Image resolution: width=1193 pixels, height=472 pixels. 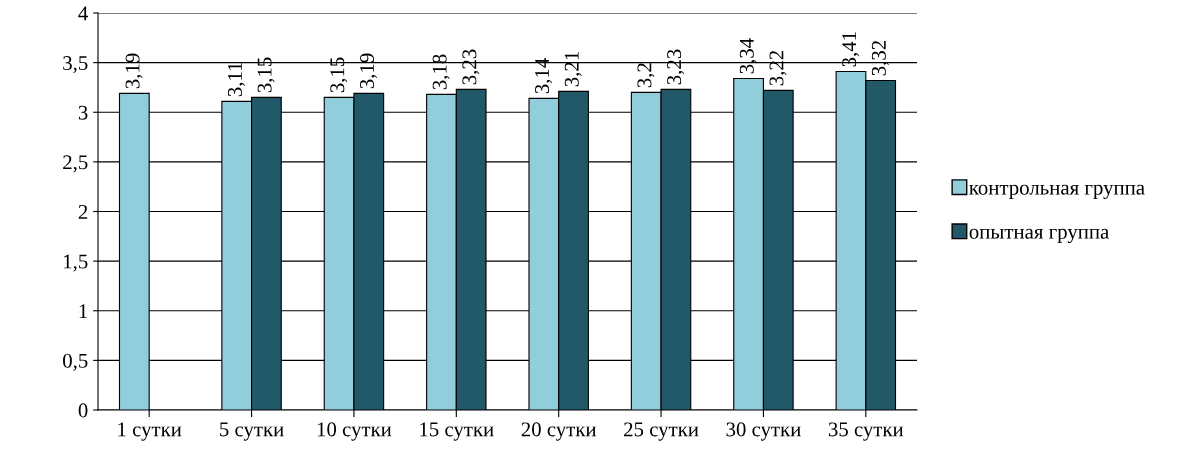 I want to click on data-label: 3,21, so click(x=573, y=69).